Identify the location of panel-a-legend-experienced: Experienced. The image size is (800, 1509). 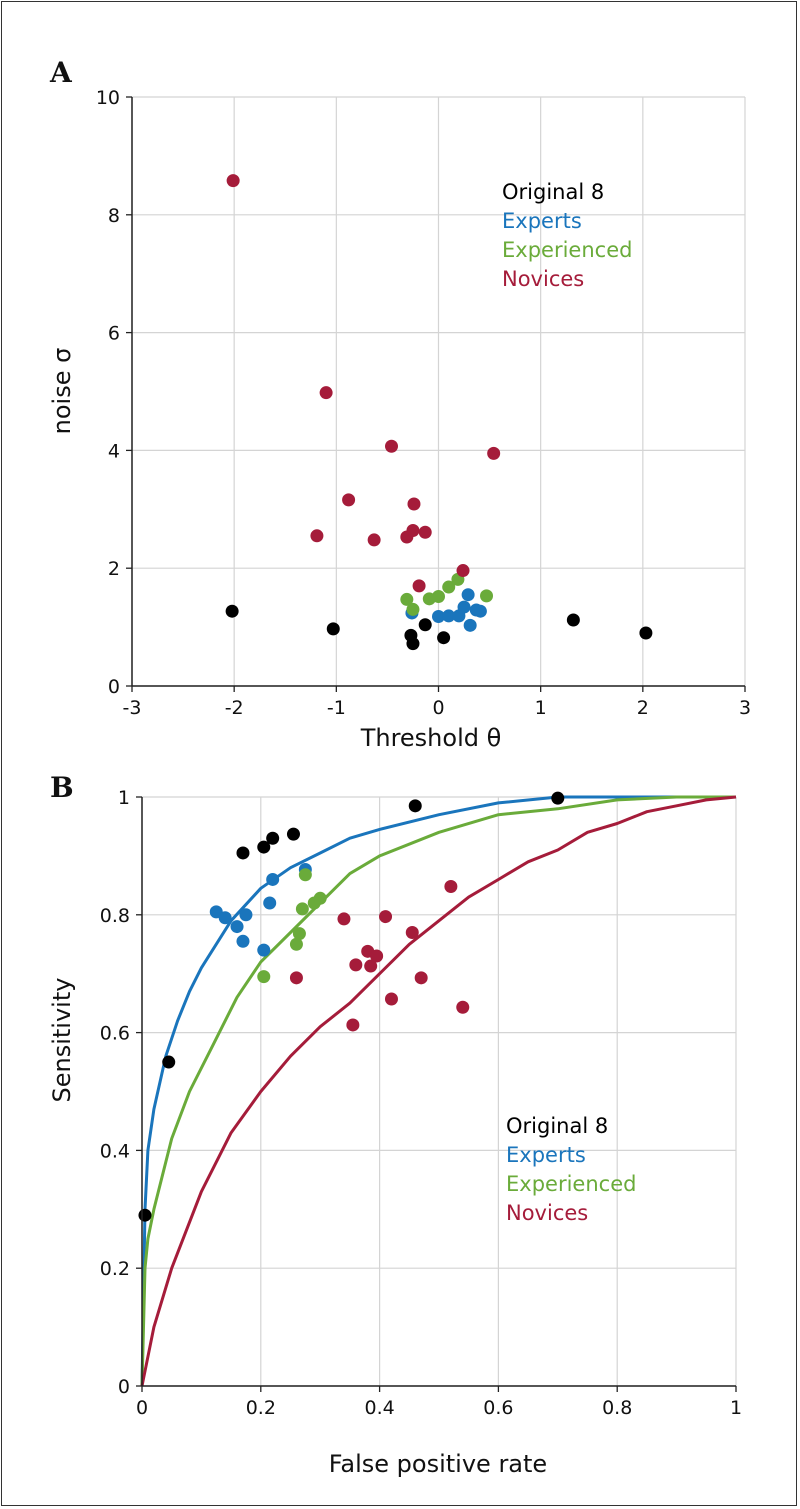
(567, 250).